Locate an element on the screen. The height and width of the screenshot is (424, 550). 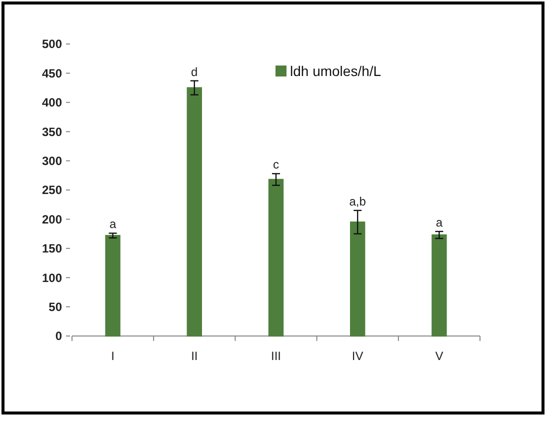
legend-label: ldh umoles/h/L is located at coordinates (336, 71).